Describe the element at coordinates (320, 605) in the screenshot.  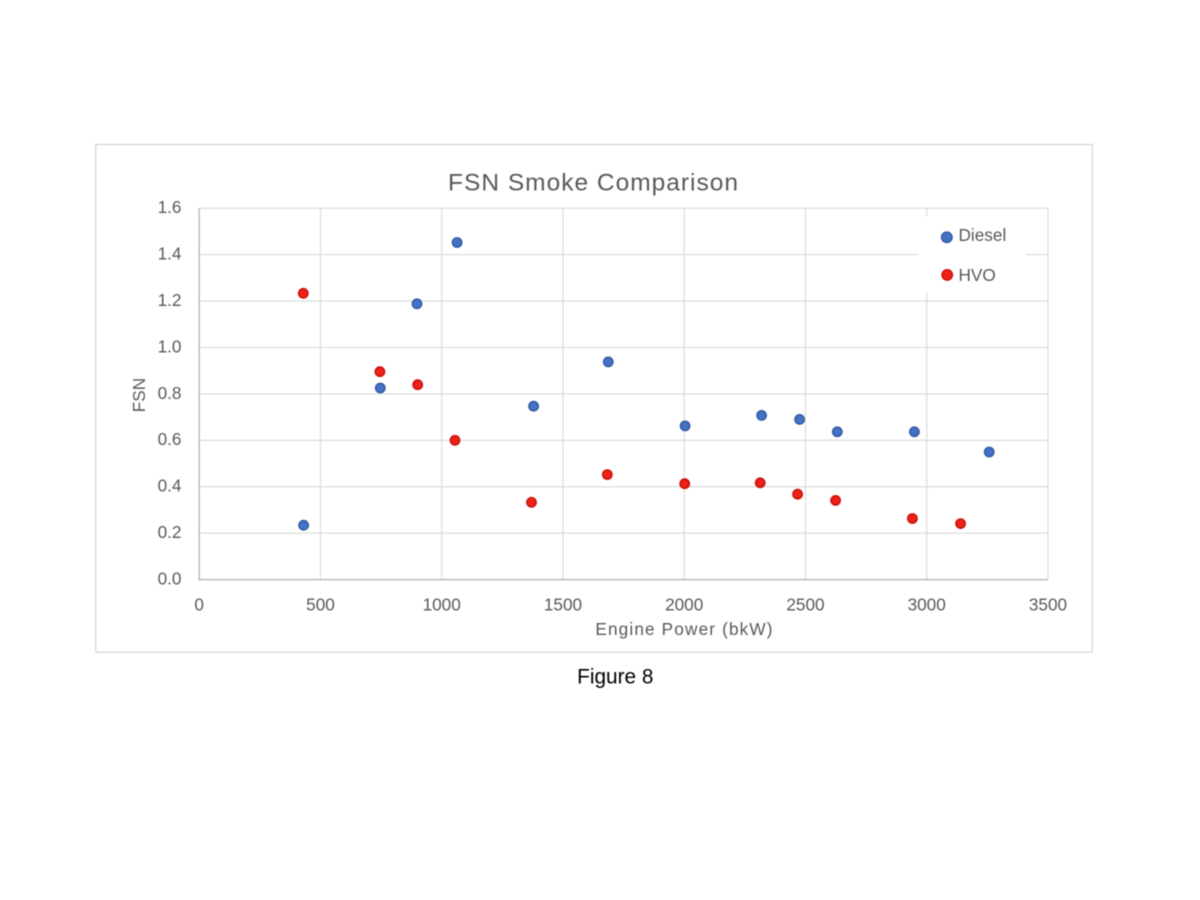
I see `svg-text: 500` at that location.